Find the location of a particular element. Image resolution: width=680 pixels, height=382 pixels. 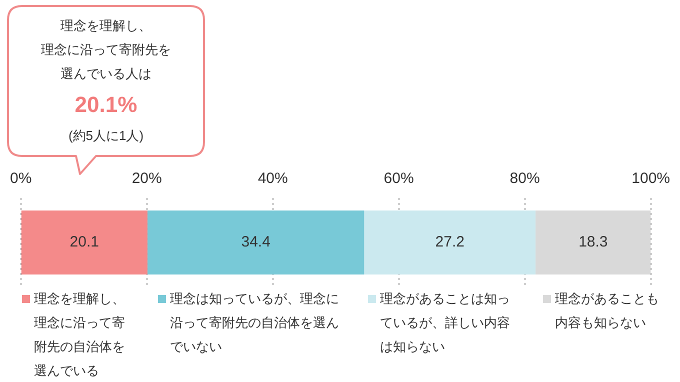

data-label: 20.1 is located at coordinates (85, 242).